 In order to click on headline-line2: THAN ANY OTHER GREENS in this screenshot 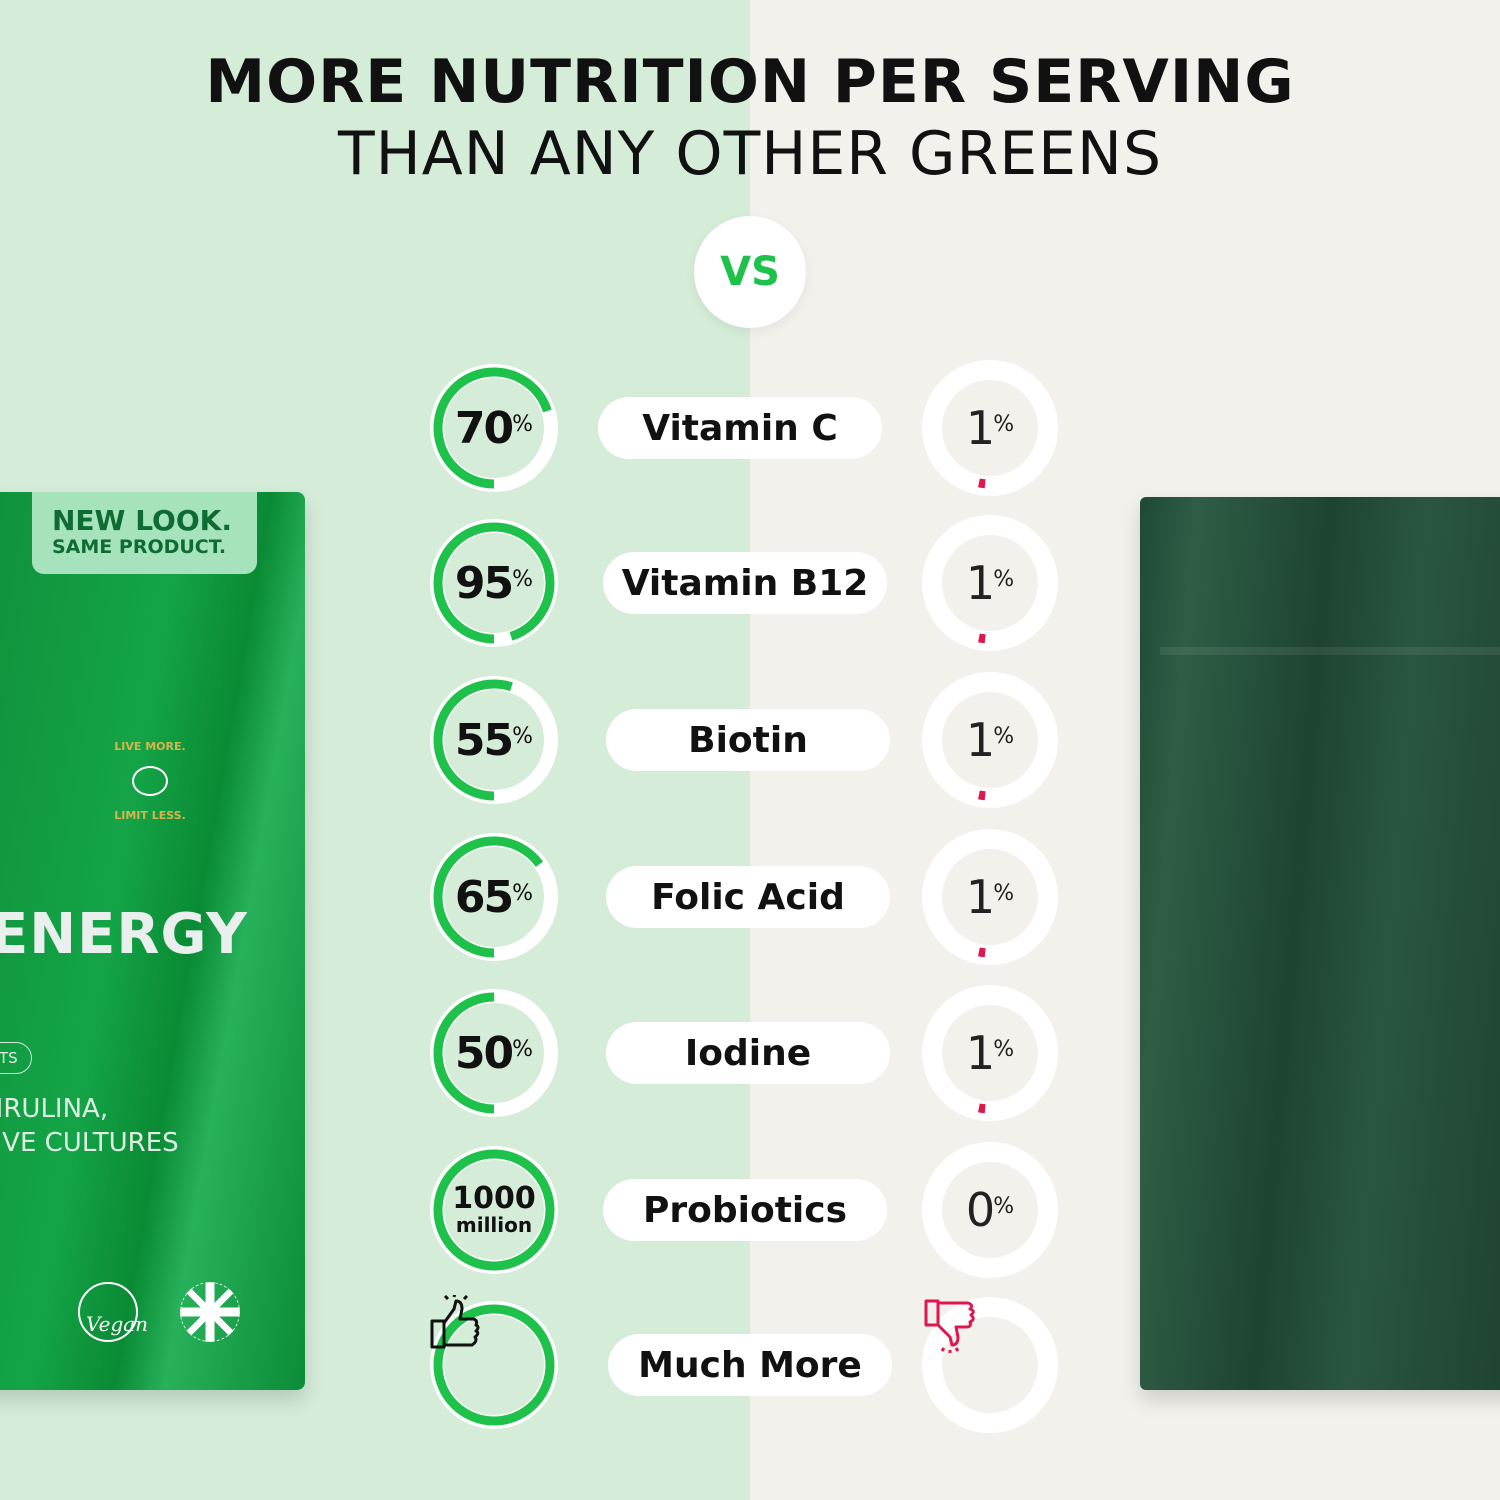, I will do `click(750, 154)`.